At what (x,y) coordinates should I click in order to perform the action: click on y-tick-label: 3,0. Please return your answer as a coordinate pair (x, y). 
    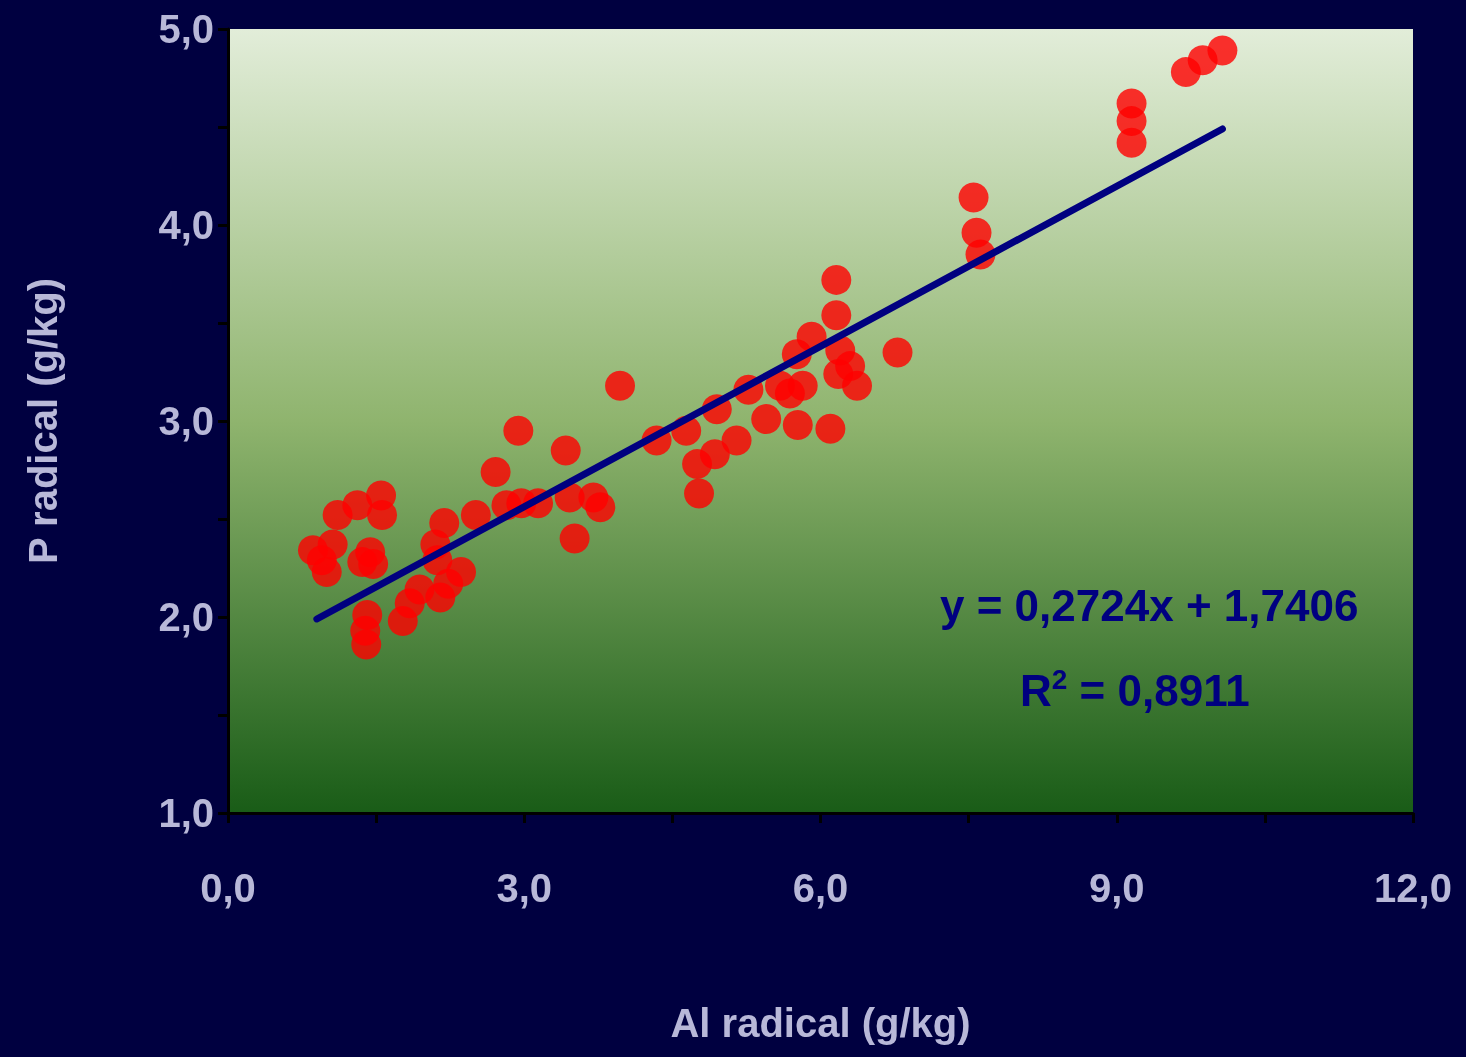
    Looking at the image, I should click on (186, 421).